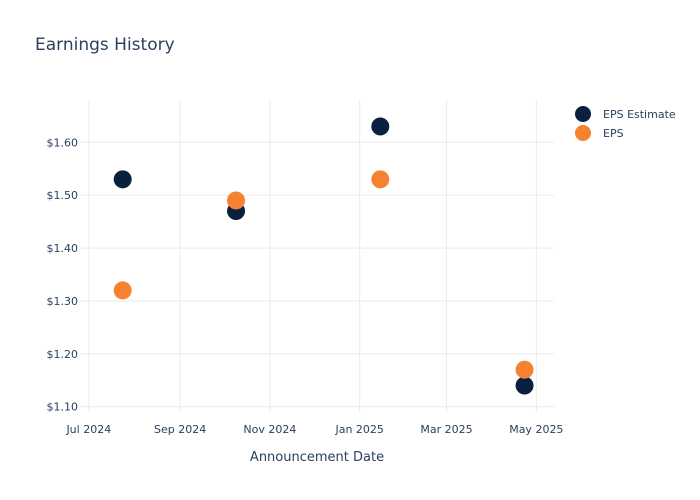 This screenshot has height=500, width=700. Describe the element at coordinates (63, 301) in the screenshot. I see `y-tick-label: $1.30` at that location.